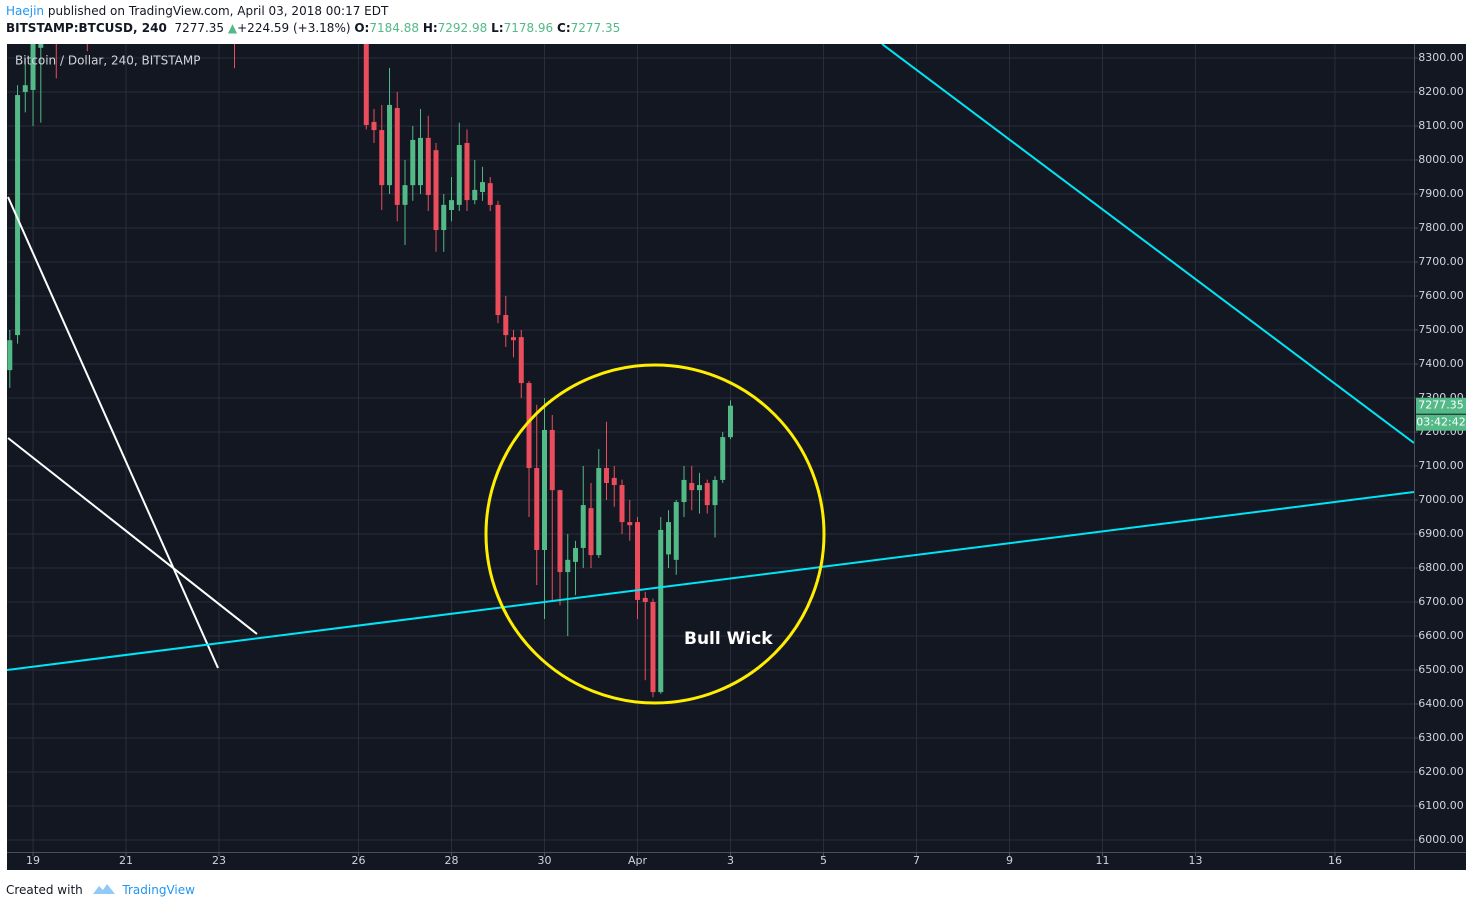 The image size is (1473, 907). What do you see at coordinates (33, 860) in the screenshot?
I see `x-tick-label: 19` at bounding box center [33, 860].